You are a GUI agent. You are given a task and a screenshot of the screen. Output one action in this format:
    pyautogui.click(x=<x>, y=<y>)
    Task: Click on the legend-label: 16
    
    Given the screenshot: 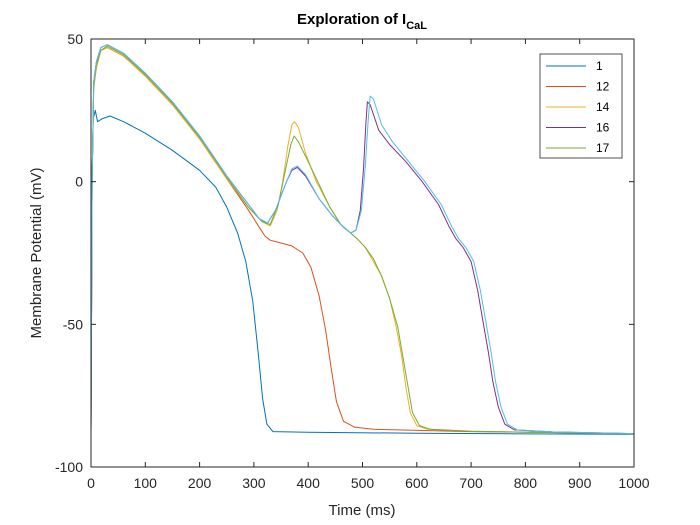 What is the action you would take?
    pyautogui.click(x=603, y=128)
    